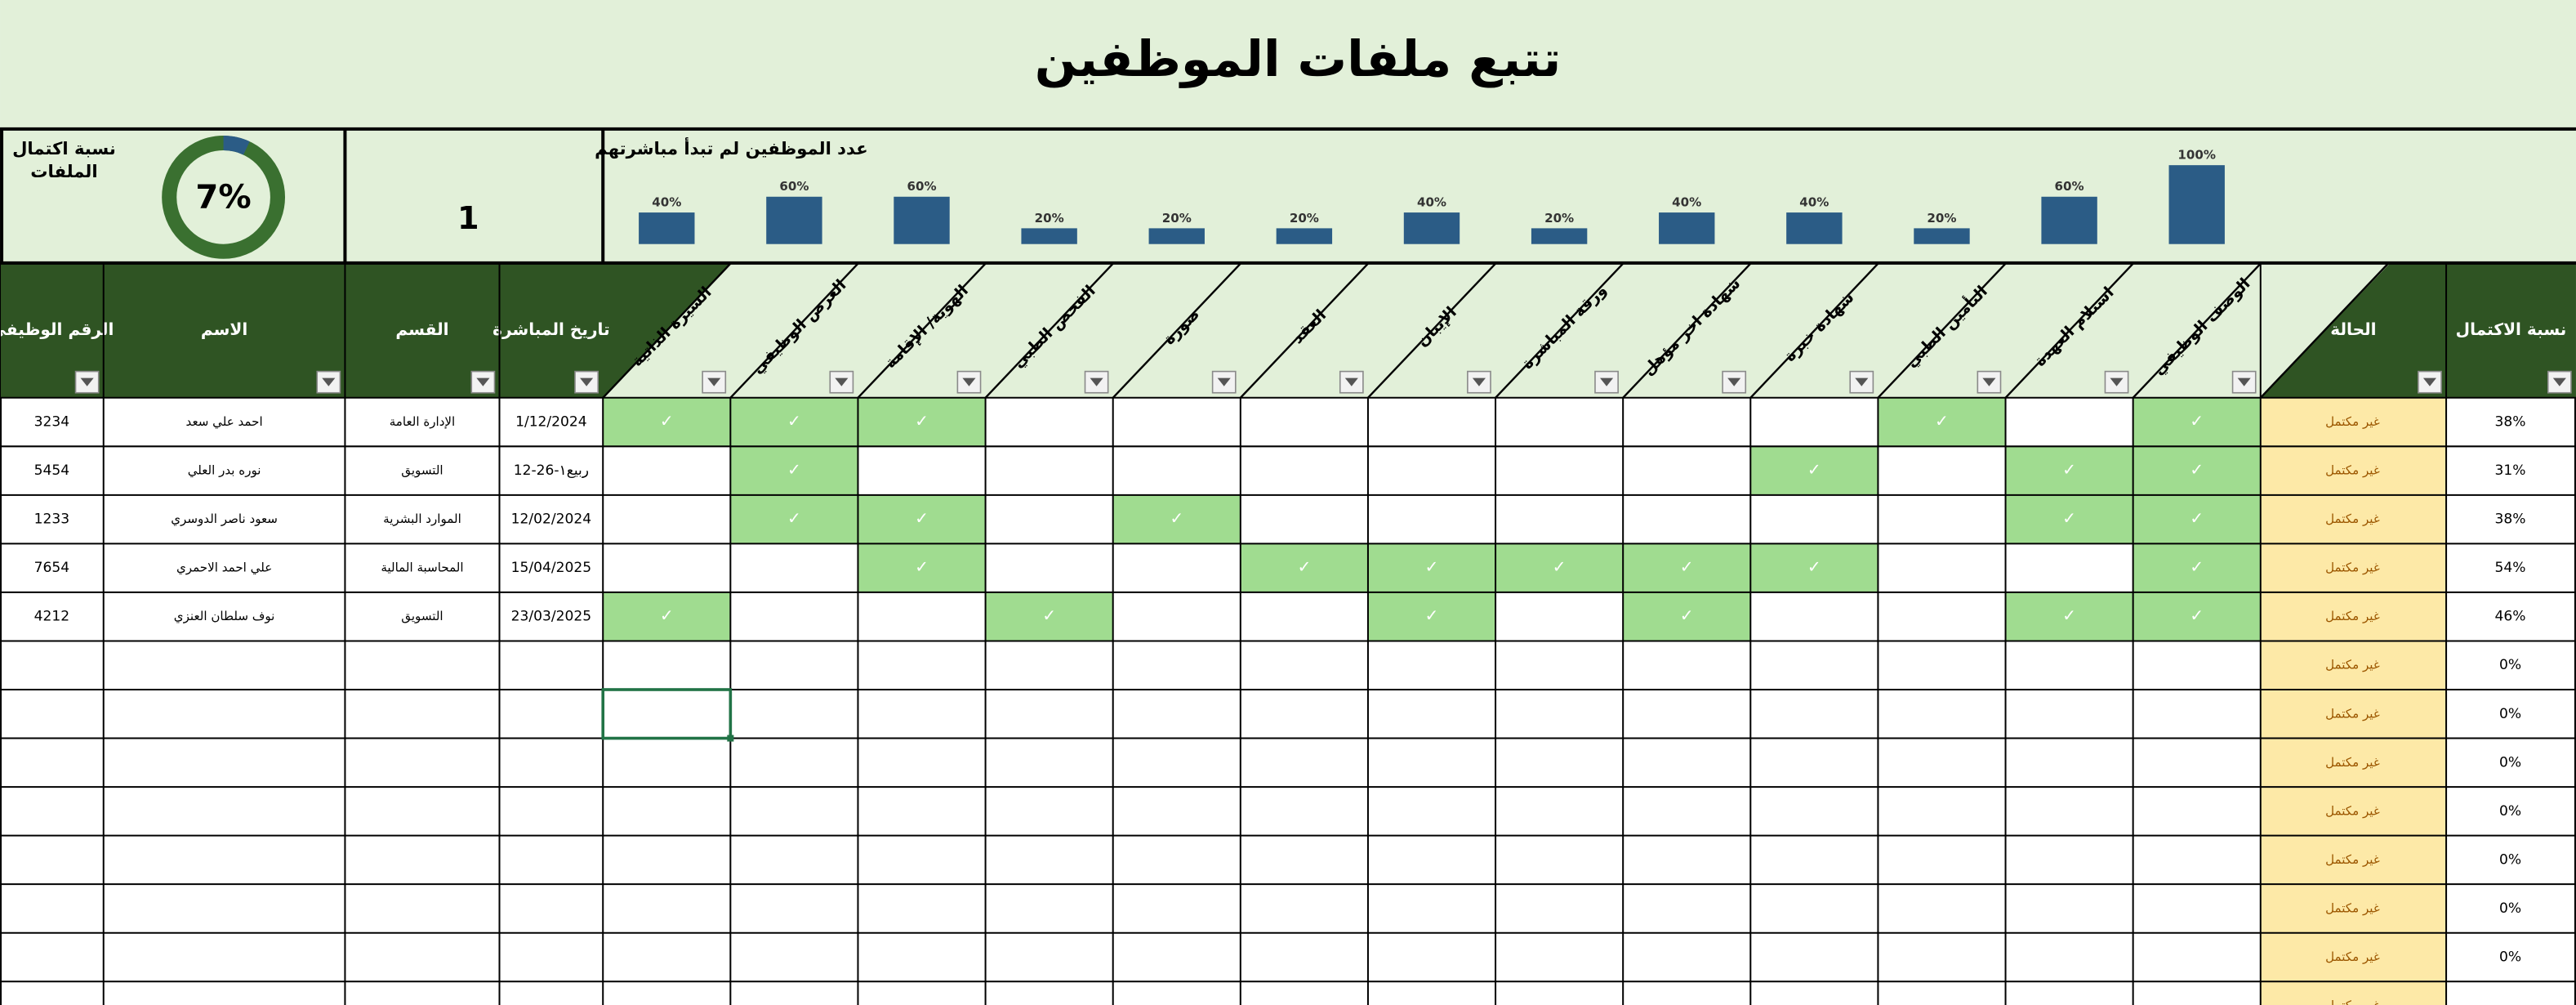 Image resolution: width=2576 pixels, height=1005 pixels. I want to click on cell-name: علي احمد الاحمري, so click(224, 568).